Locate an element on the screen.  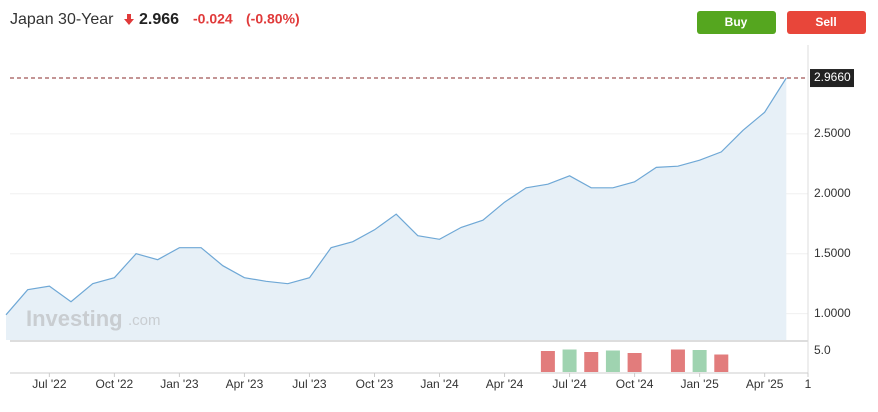
x-tick-label: Oct '22 is located at coordinates (115, 384).